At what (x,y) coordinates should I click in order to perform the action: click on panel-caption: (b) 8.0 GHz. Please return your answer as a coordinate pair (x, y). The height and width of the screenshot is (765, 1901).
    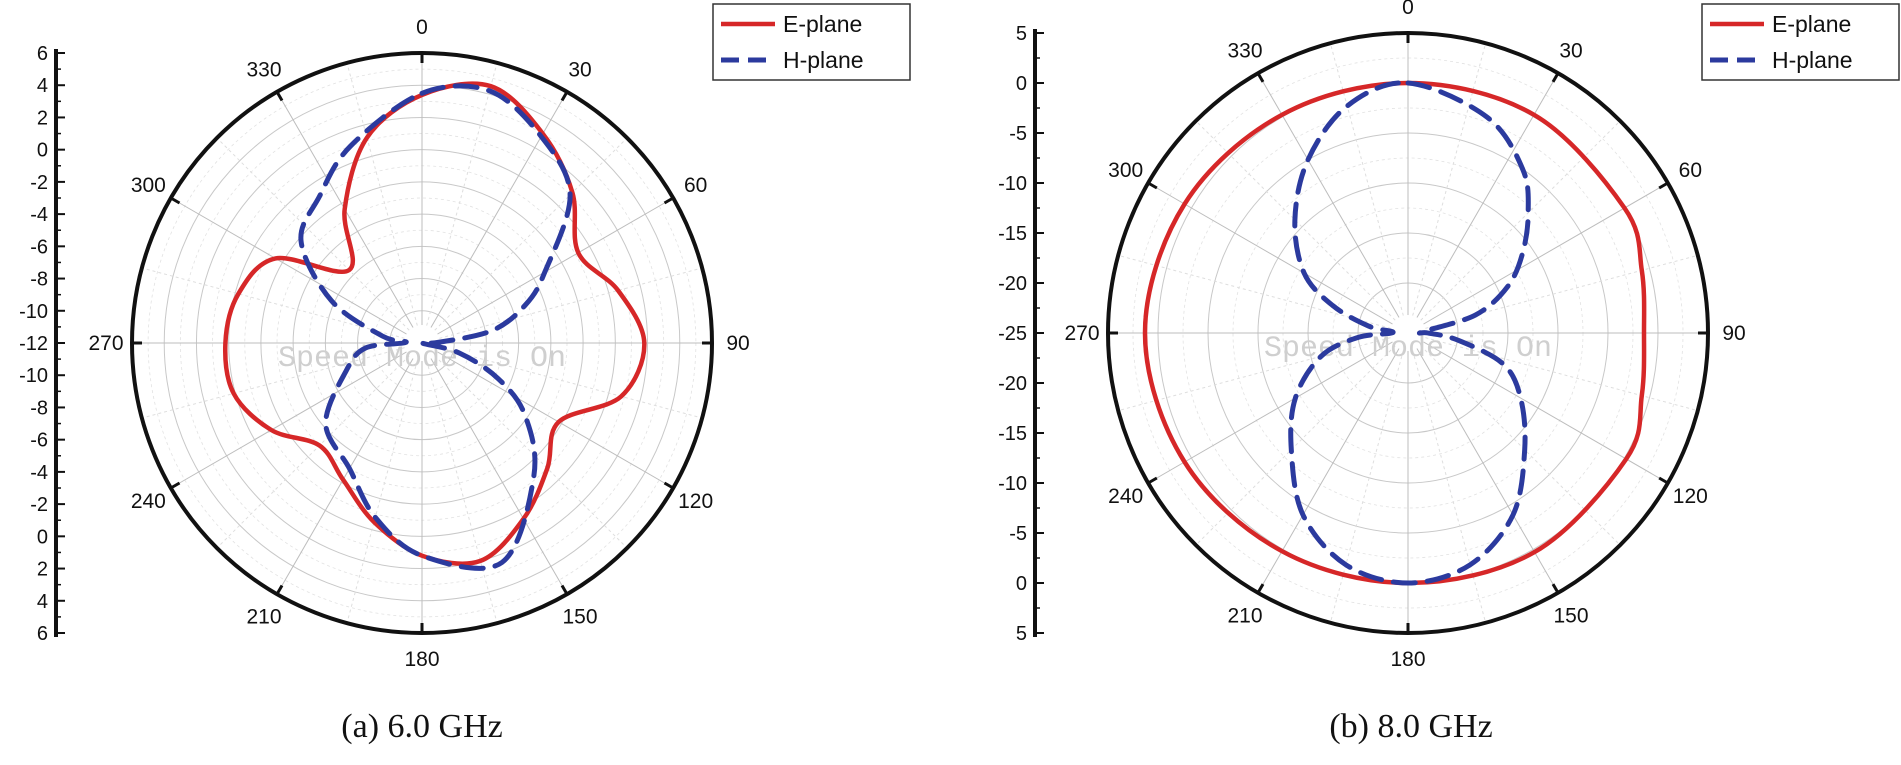
    Looking at the image, I should click on (1410, 726).